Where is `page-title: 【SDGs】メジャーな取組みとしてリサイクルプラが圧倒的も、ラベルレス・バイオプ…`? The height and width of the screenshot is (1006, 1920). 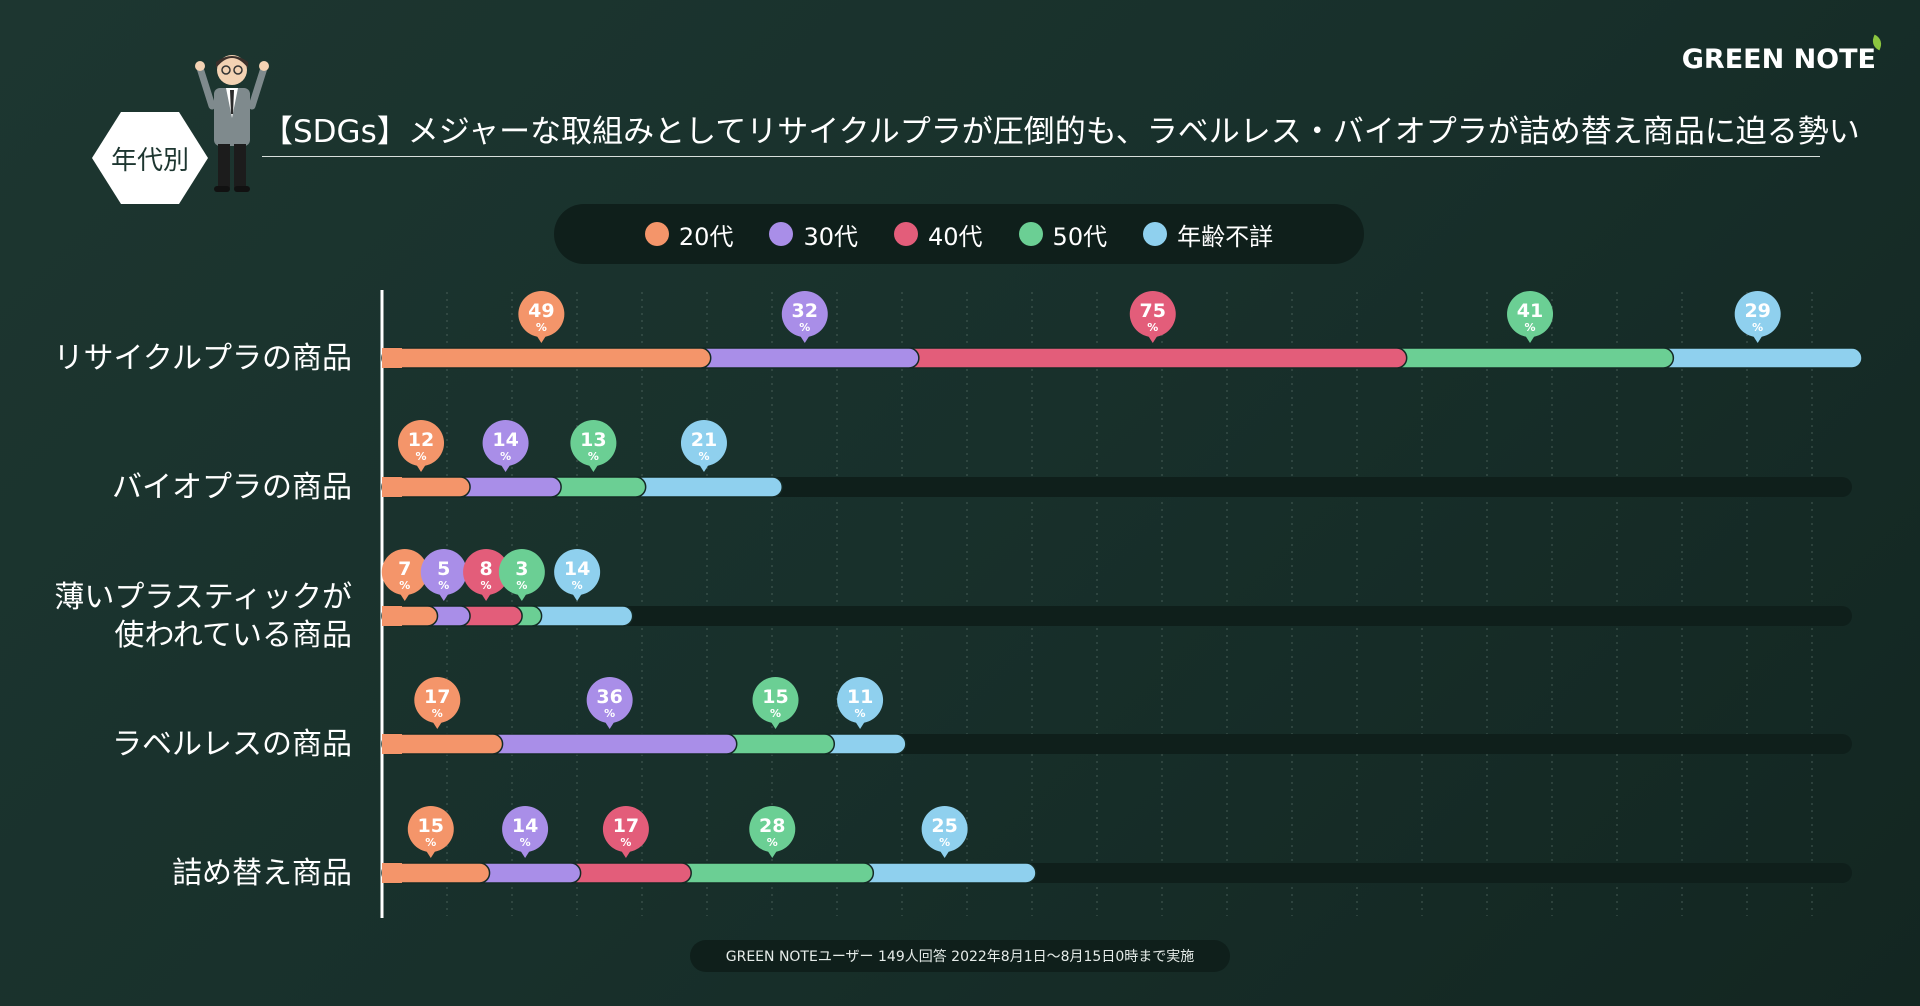
page-title: 【SDGs】メジャーな取組みとしてリサイクルプラが圧倒的も、ラベルレス・バイオプ… is located at coordinates (1061, 132).